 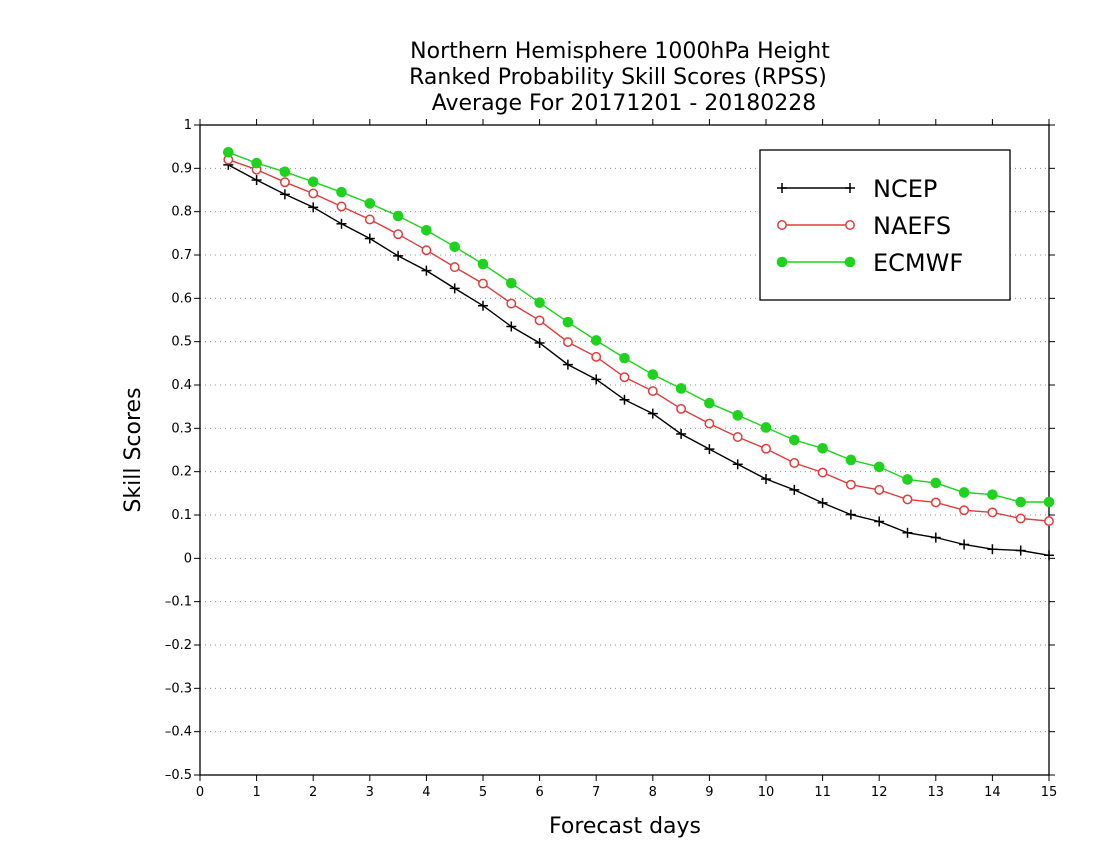 What do you see at coordinates (178, 688) in the screenshot?
I see `y-tick-label: –0.3` at bounding box center [178, 688].